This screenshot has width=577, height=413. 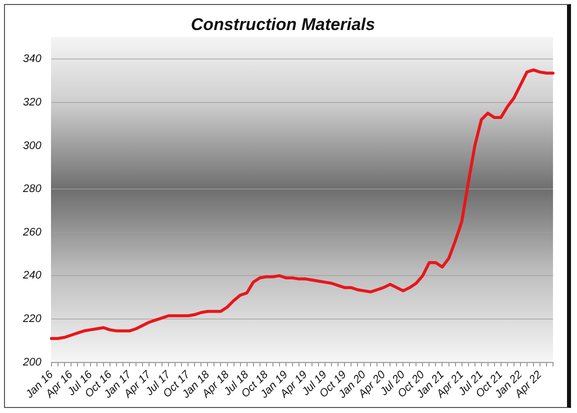 I want to click on chart-title: Construction Materials, so click(x=283, y=24).